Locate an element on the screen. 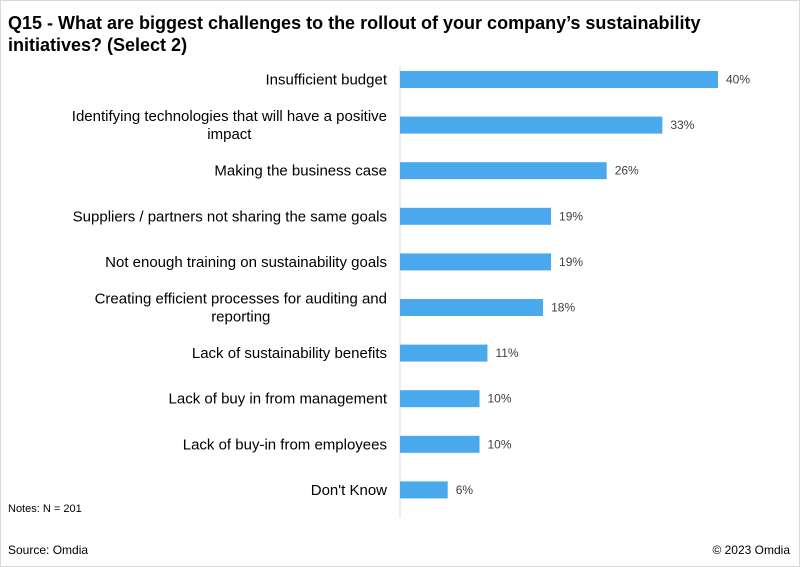 This screenshot has height=567, width=800. source-text: Source: Omdia is located at coordinates (48, 550).